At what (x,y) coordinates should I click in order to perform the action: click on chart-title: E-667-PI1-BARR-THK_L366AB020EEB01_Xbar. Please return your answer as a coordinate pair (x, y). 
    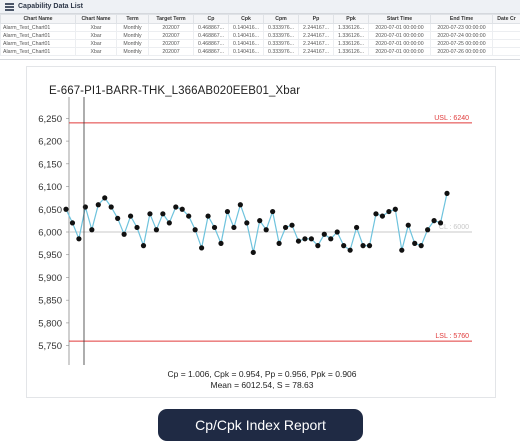
    Looking at the image, I should click on (175, 91).